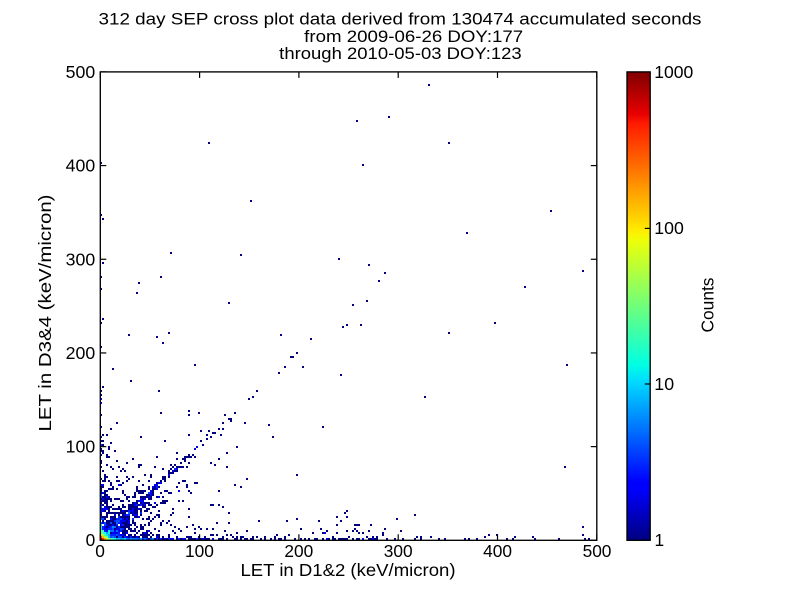 This screenshot has height=600, width=800. I want to click on svg-text: LET in D1&2 (keV/micron), so click(348, 570).